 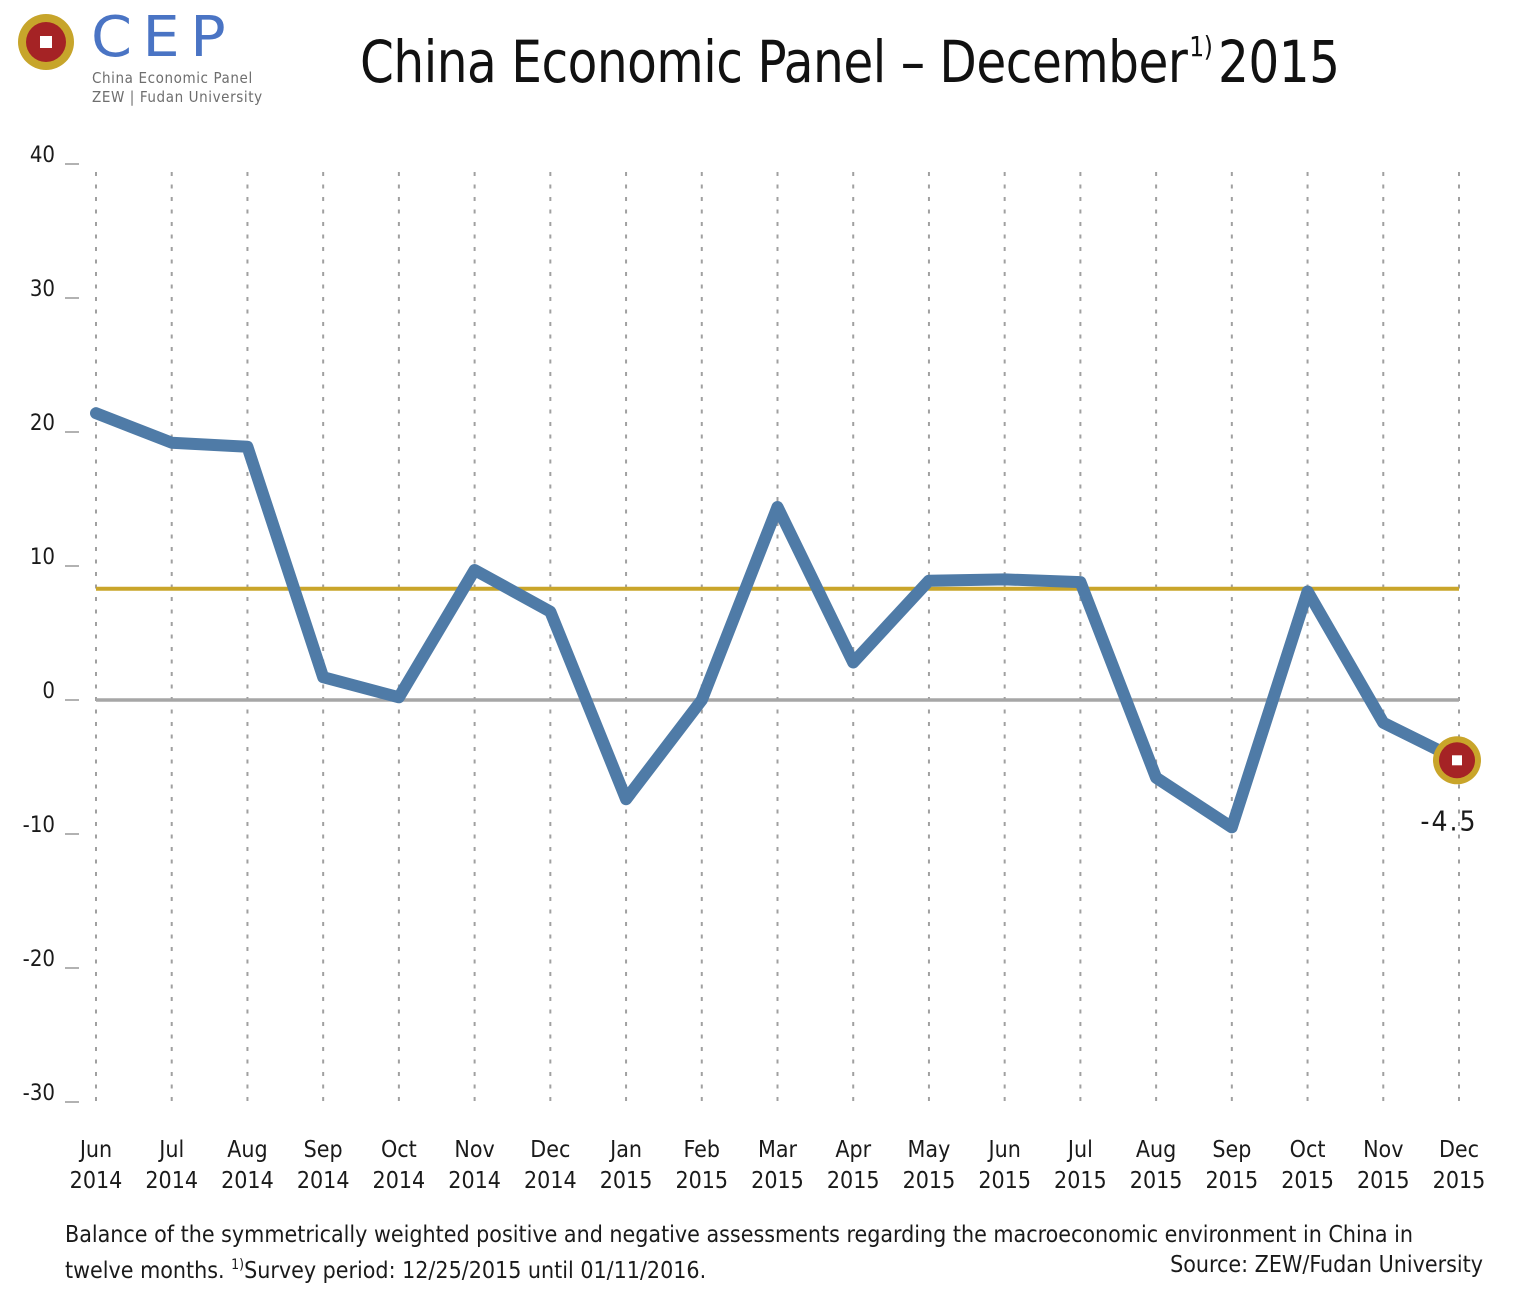 What do you see at coordinates (1448, 820) in the screenshot?
I see `data-label-latest: -4.5` at bounding box center [1448, 820].